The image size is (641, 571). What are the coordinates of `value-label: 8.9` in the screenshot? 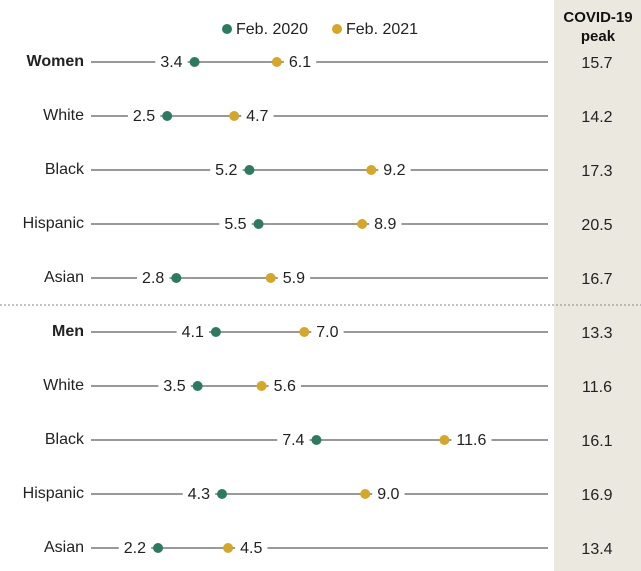 It's located at (385, 224).